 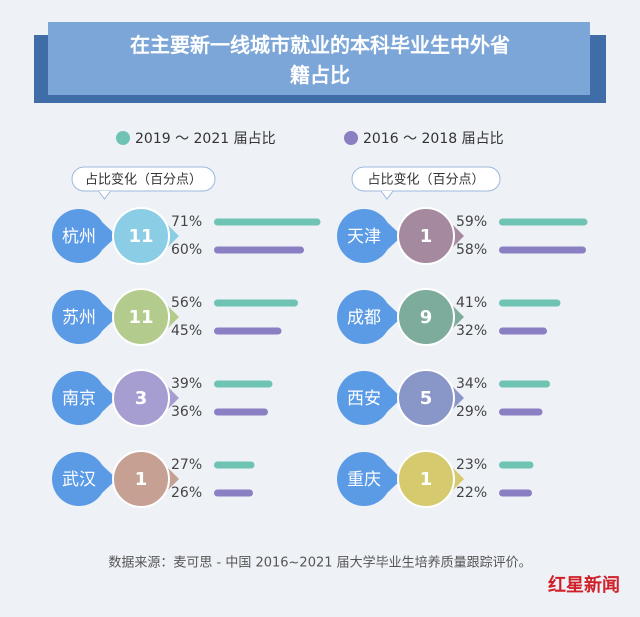 I want to click on title-banner, so click(x=319, y=58).